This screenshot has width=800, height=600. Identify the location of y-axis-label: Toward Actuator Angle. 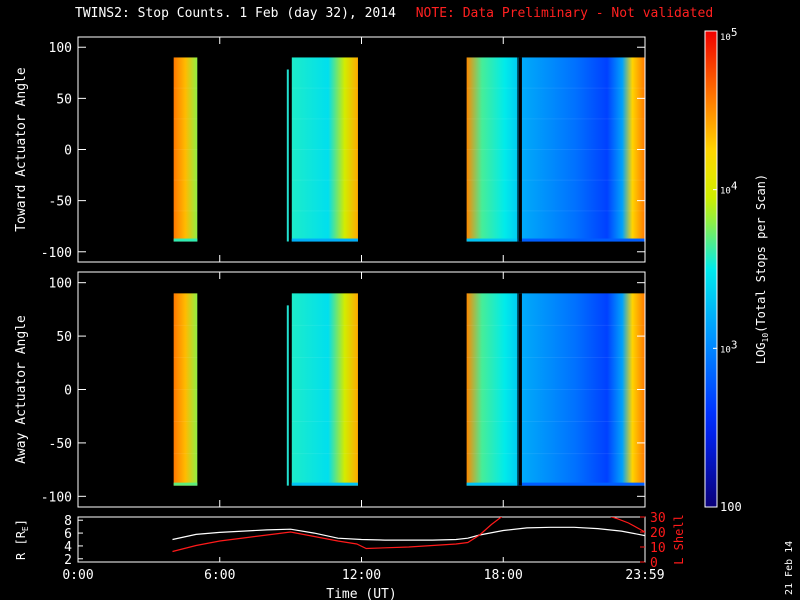
(21, 149).